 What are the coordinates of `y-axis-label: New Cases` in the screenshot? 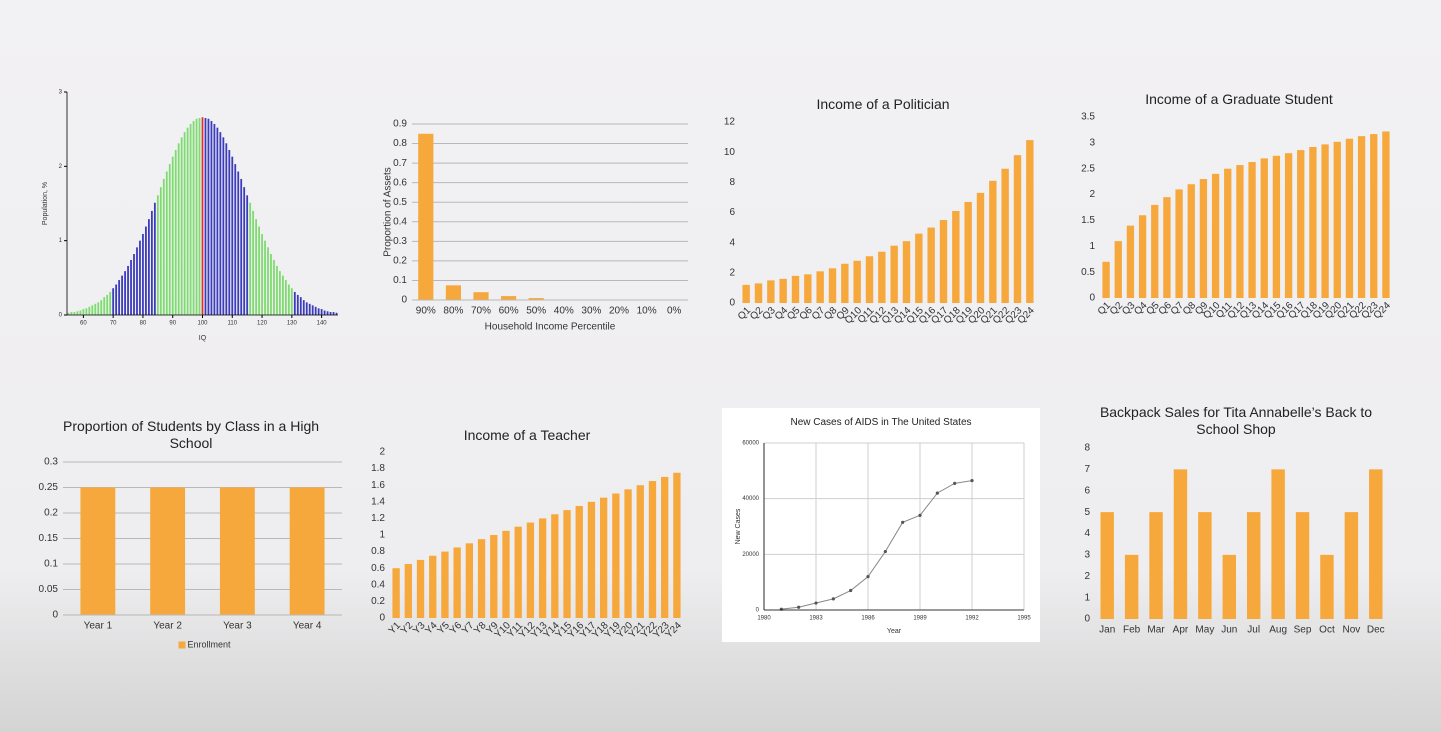 It's located at (738, 526).